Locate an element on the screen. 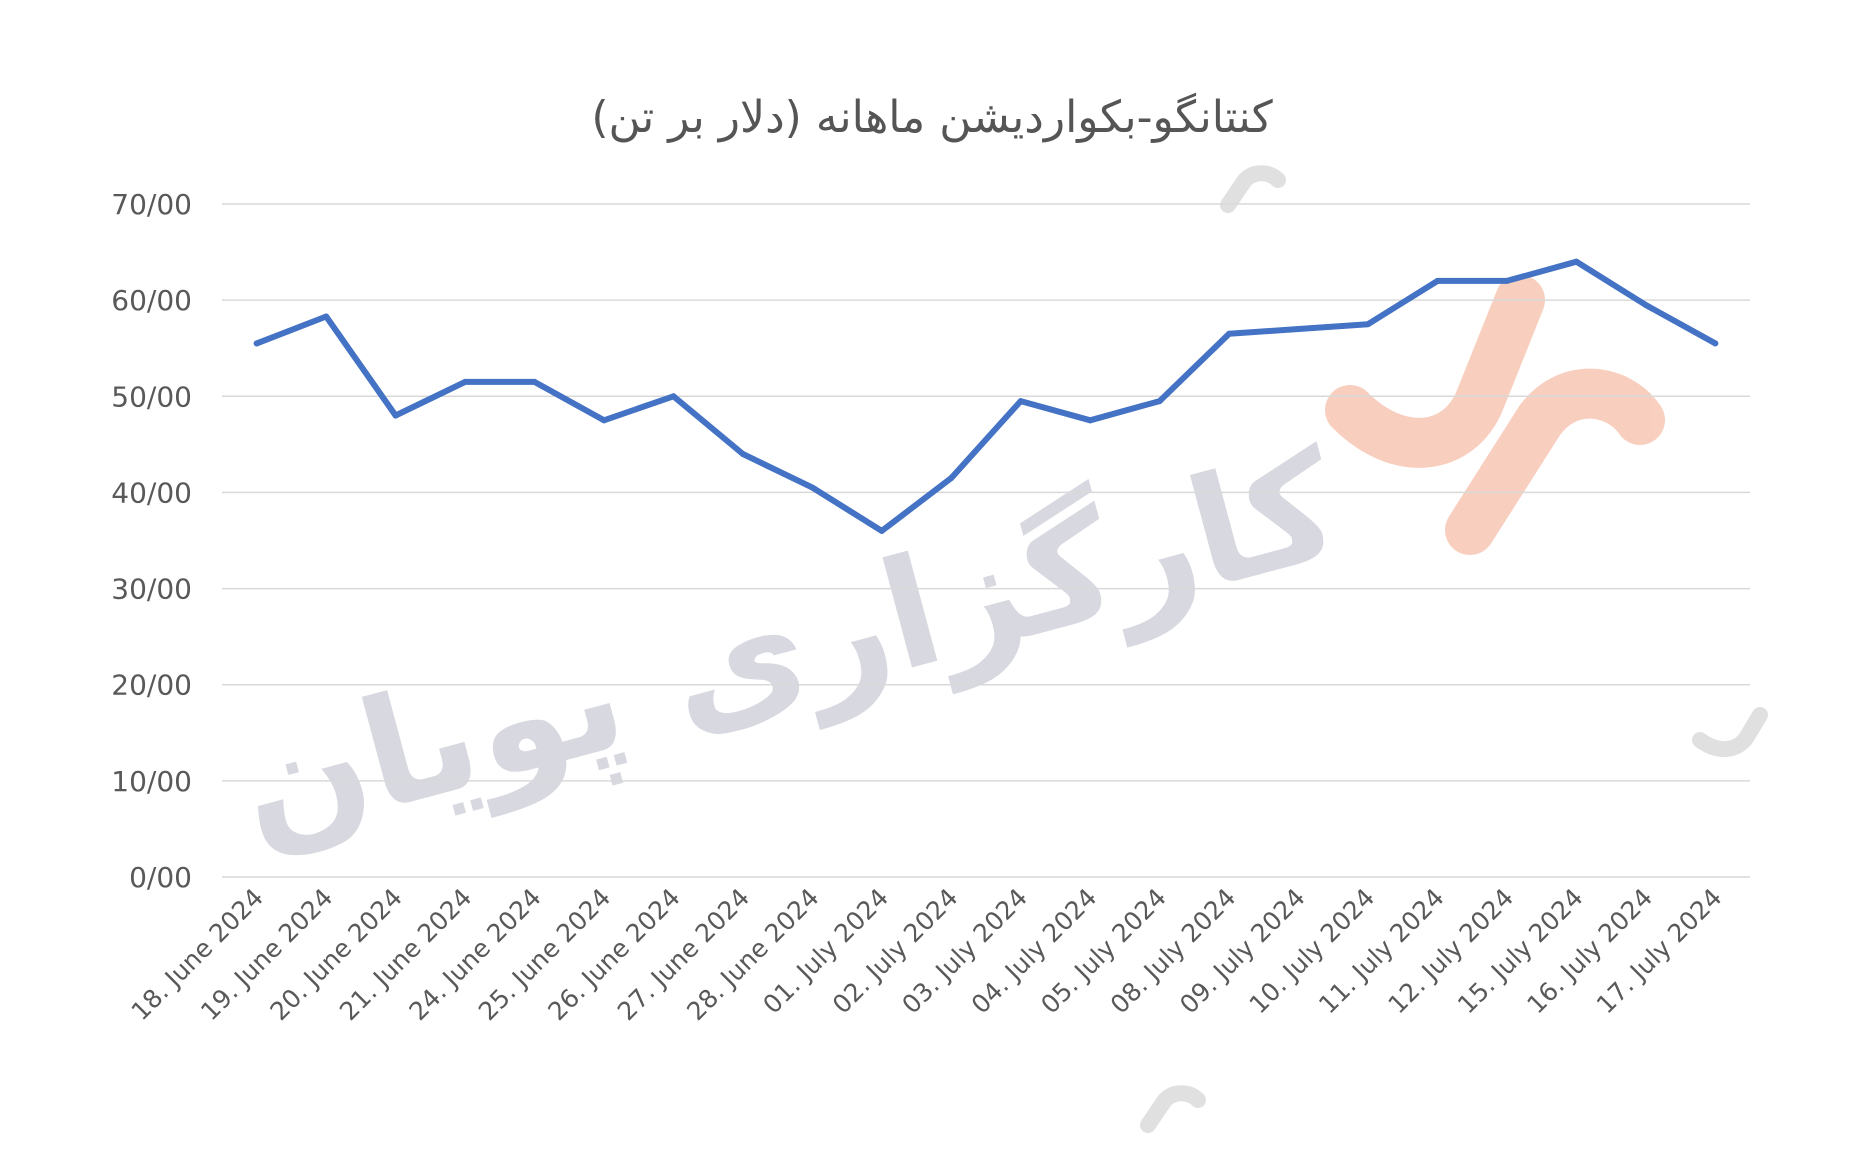  chart-title: کنتانگو-بکواردیشن ماهانه (دلار بر تن) is located at coordinates (931, 117).